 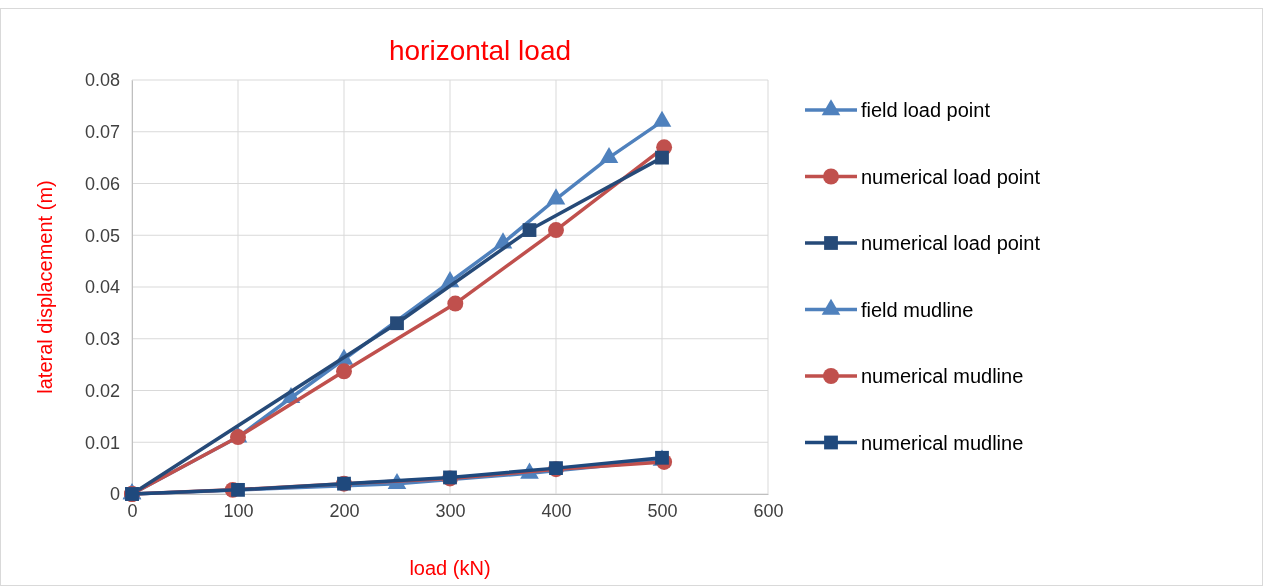 What do you see at coordinates (102, 132) in the screenshot?
I see `y-tick-label: 0.07` at bounding box center [102, 132].